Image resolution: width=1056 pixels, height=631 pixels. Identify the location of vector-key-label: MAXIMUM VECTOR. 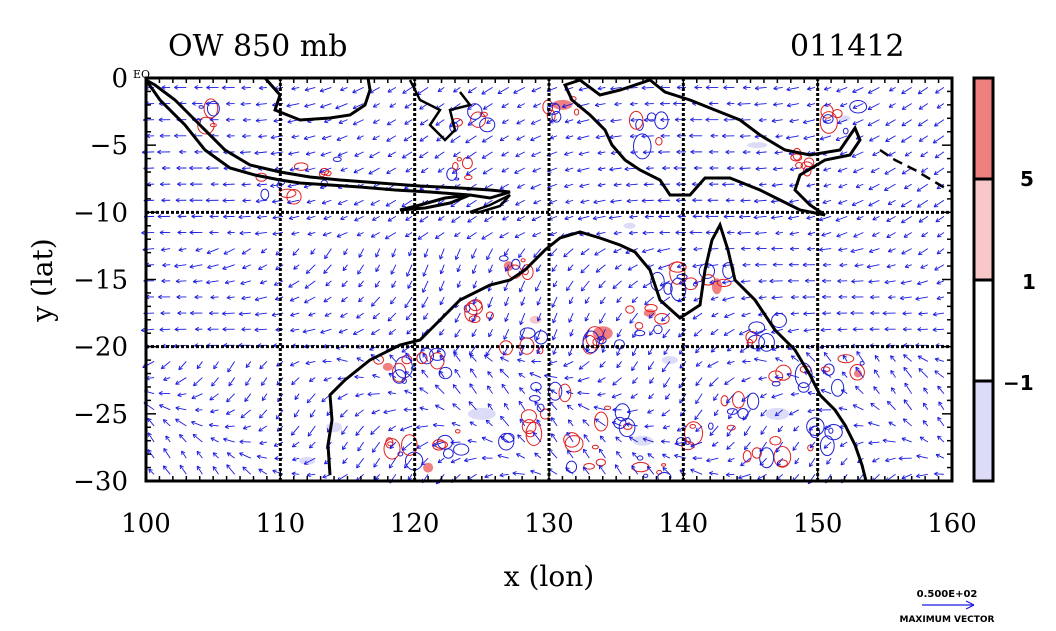
(946, 620).